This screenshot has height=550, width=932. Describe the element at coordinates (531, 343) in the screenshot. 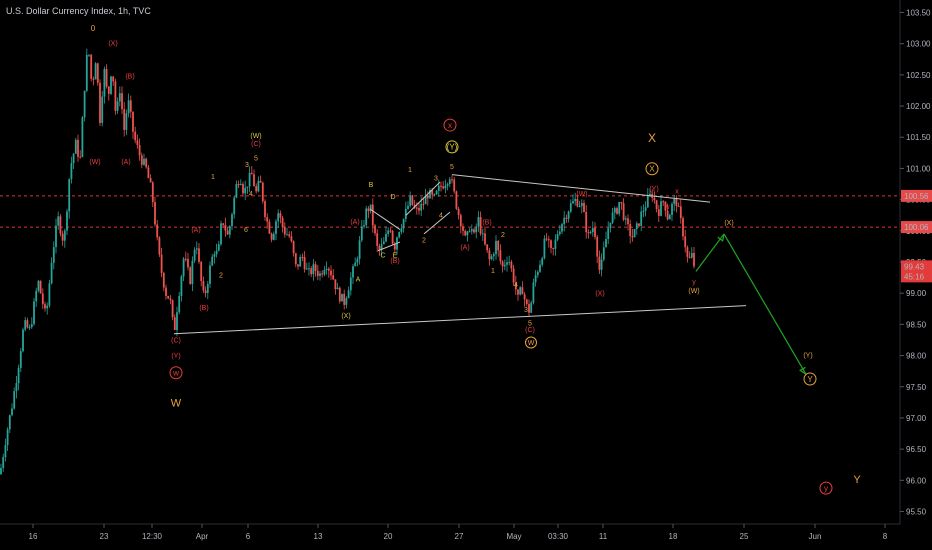

I see `wave-label: W` at that location.